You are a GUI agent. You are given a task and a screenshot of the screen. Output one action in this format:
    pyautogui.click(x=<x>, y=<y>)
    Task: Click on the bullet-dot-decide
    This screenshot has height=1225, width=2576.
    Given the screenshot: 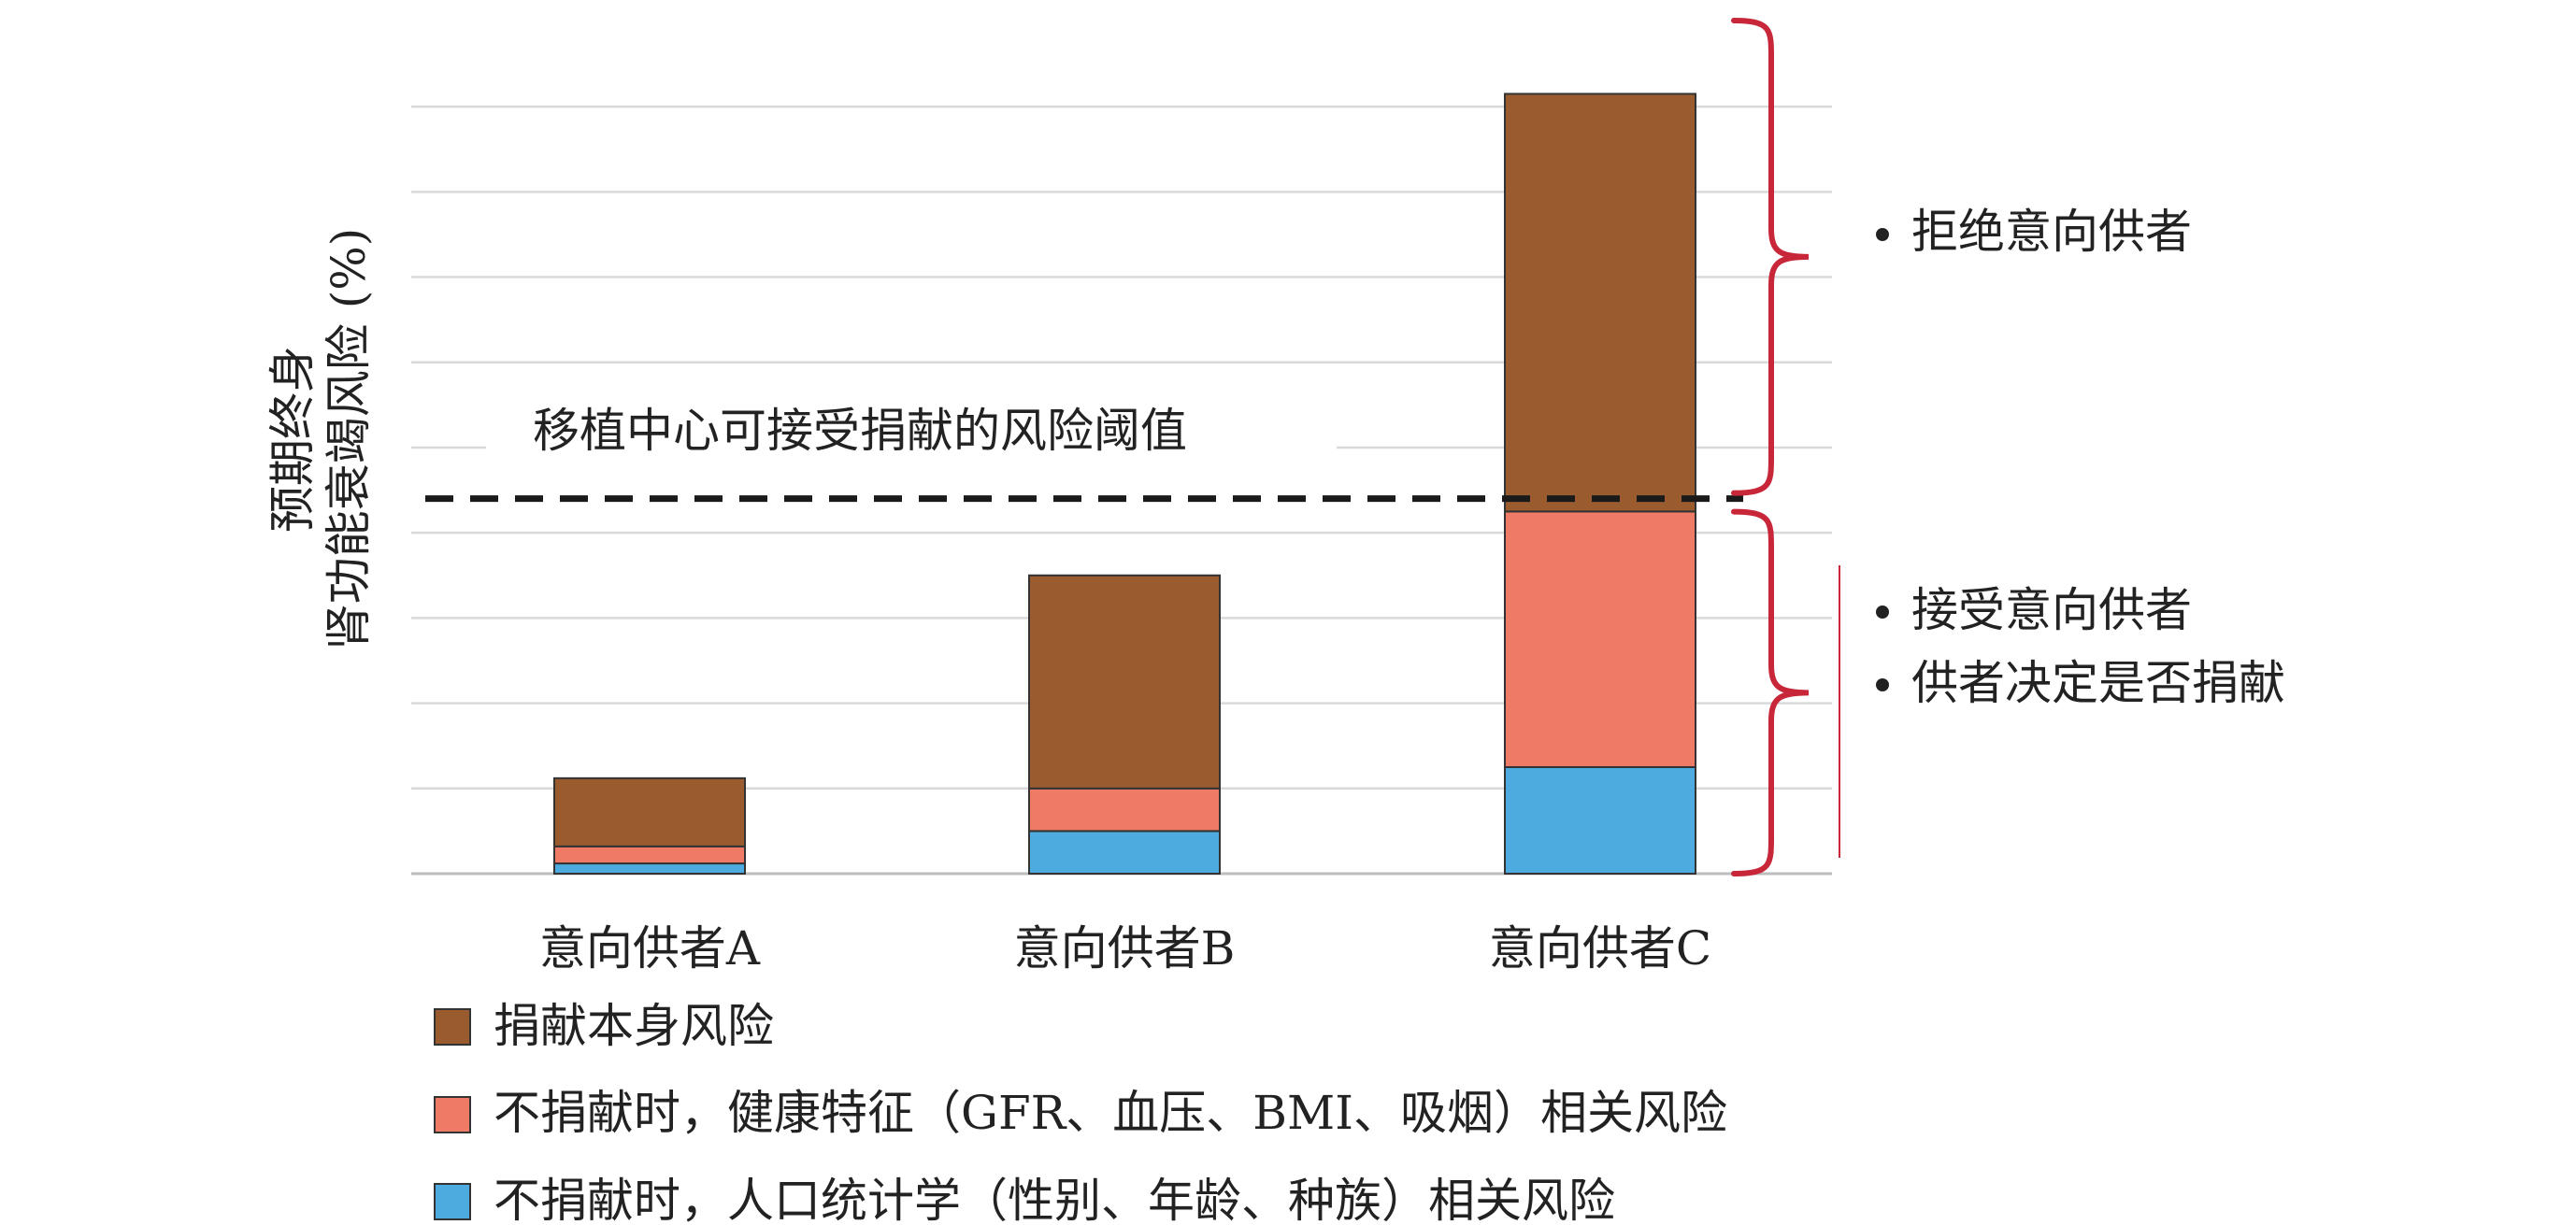 What is the action you would take?
    pyautogui.click(x=1882, y=684)
    